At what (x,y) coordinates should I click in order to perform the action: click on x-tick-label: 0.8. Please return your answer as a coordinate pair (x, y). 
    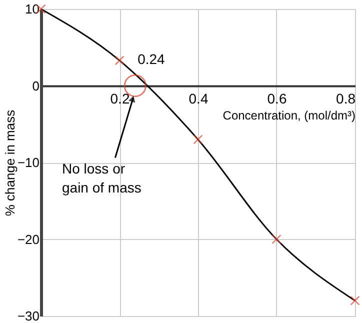
    Looking at the image, I should click on (346, 98).